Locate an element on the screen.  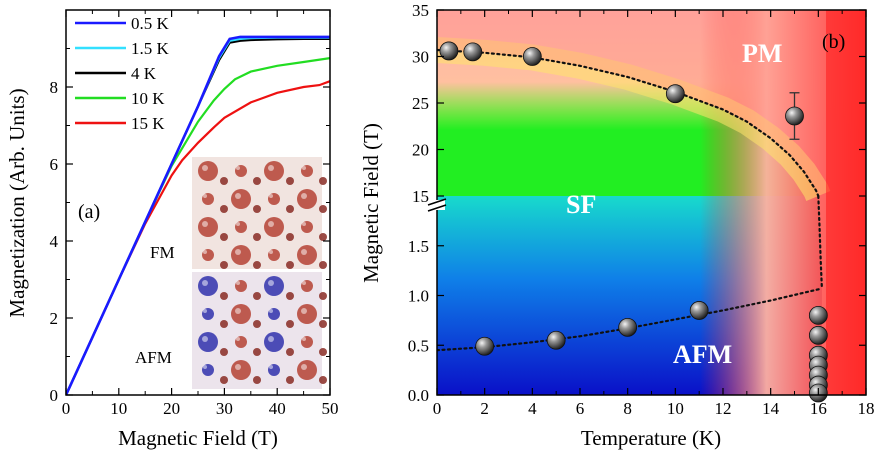
x-tick-label-b: 18 is located at coordinates (866, 408).